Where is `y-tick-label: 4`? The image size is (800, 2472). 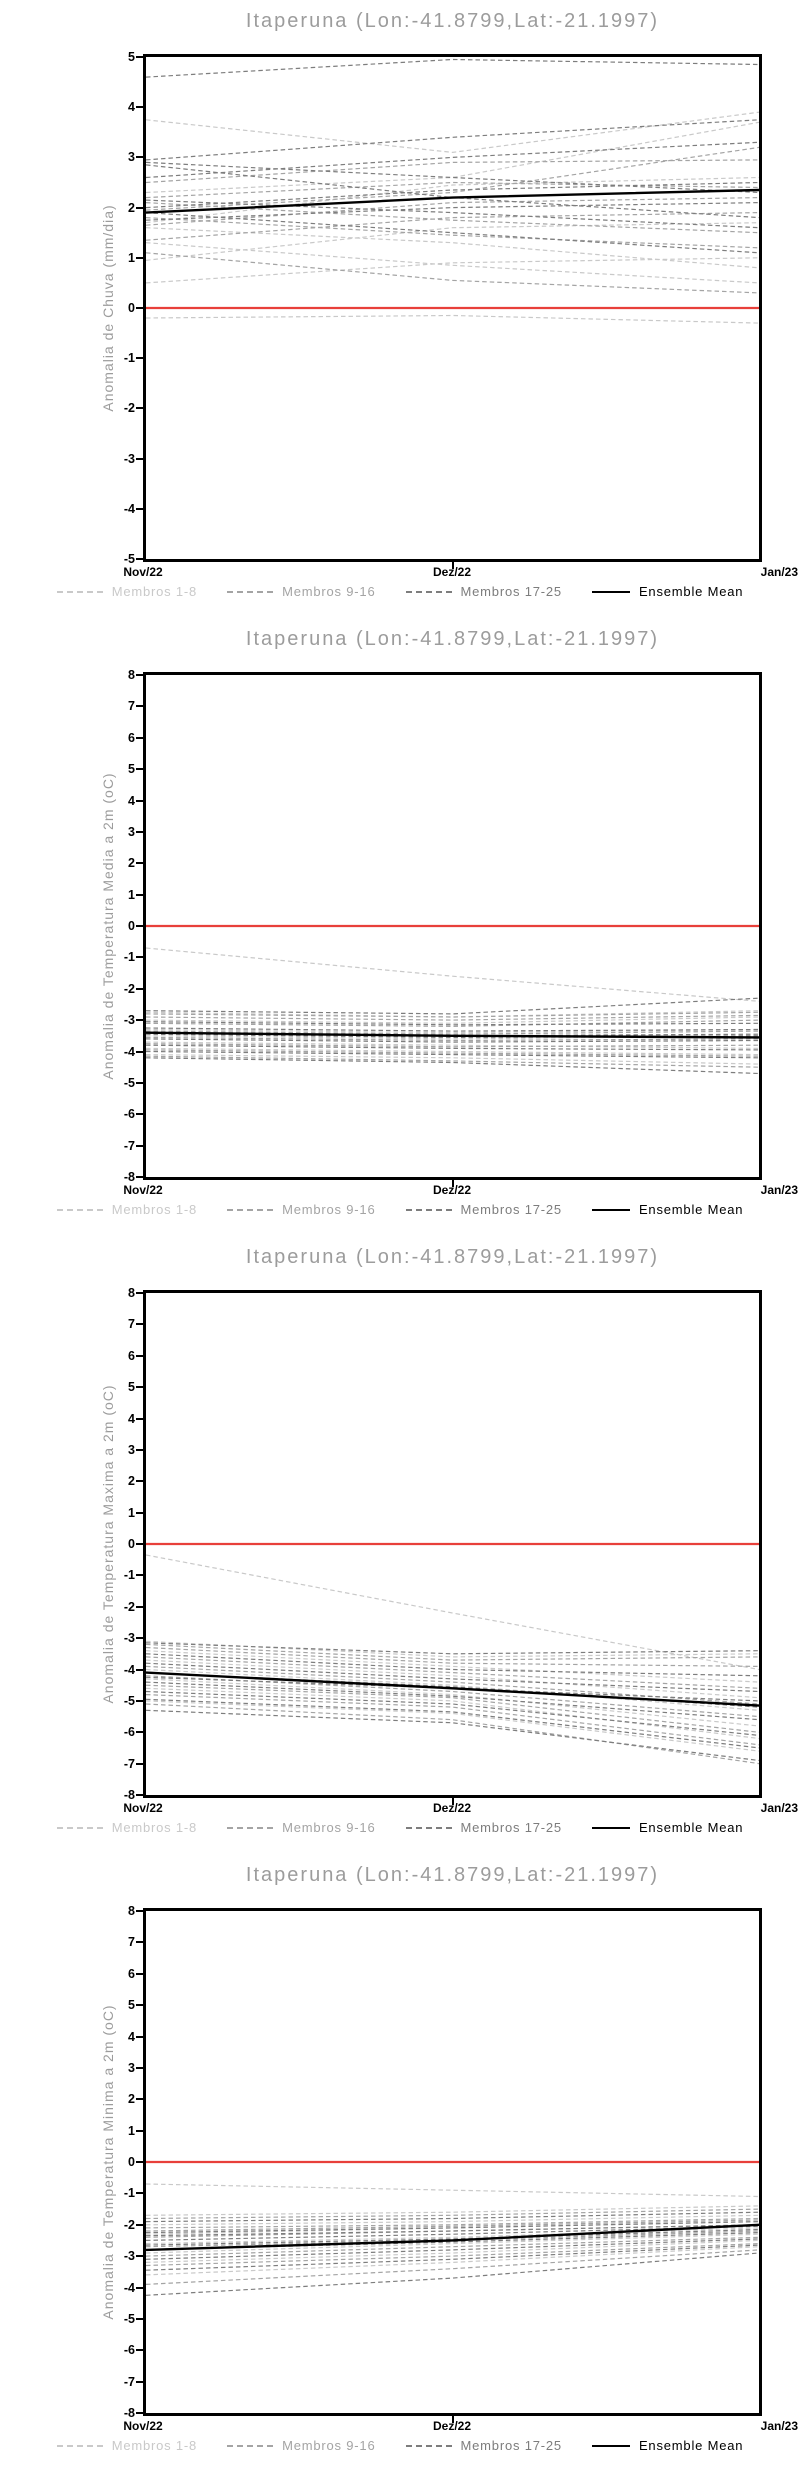
y-tick-label: 4 is located at coordinates (131, 1418).